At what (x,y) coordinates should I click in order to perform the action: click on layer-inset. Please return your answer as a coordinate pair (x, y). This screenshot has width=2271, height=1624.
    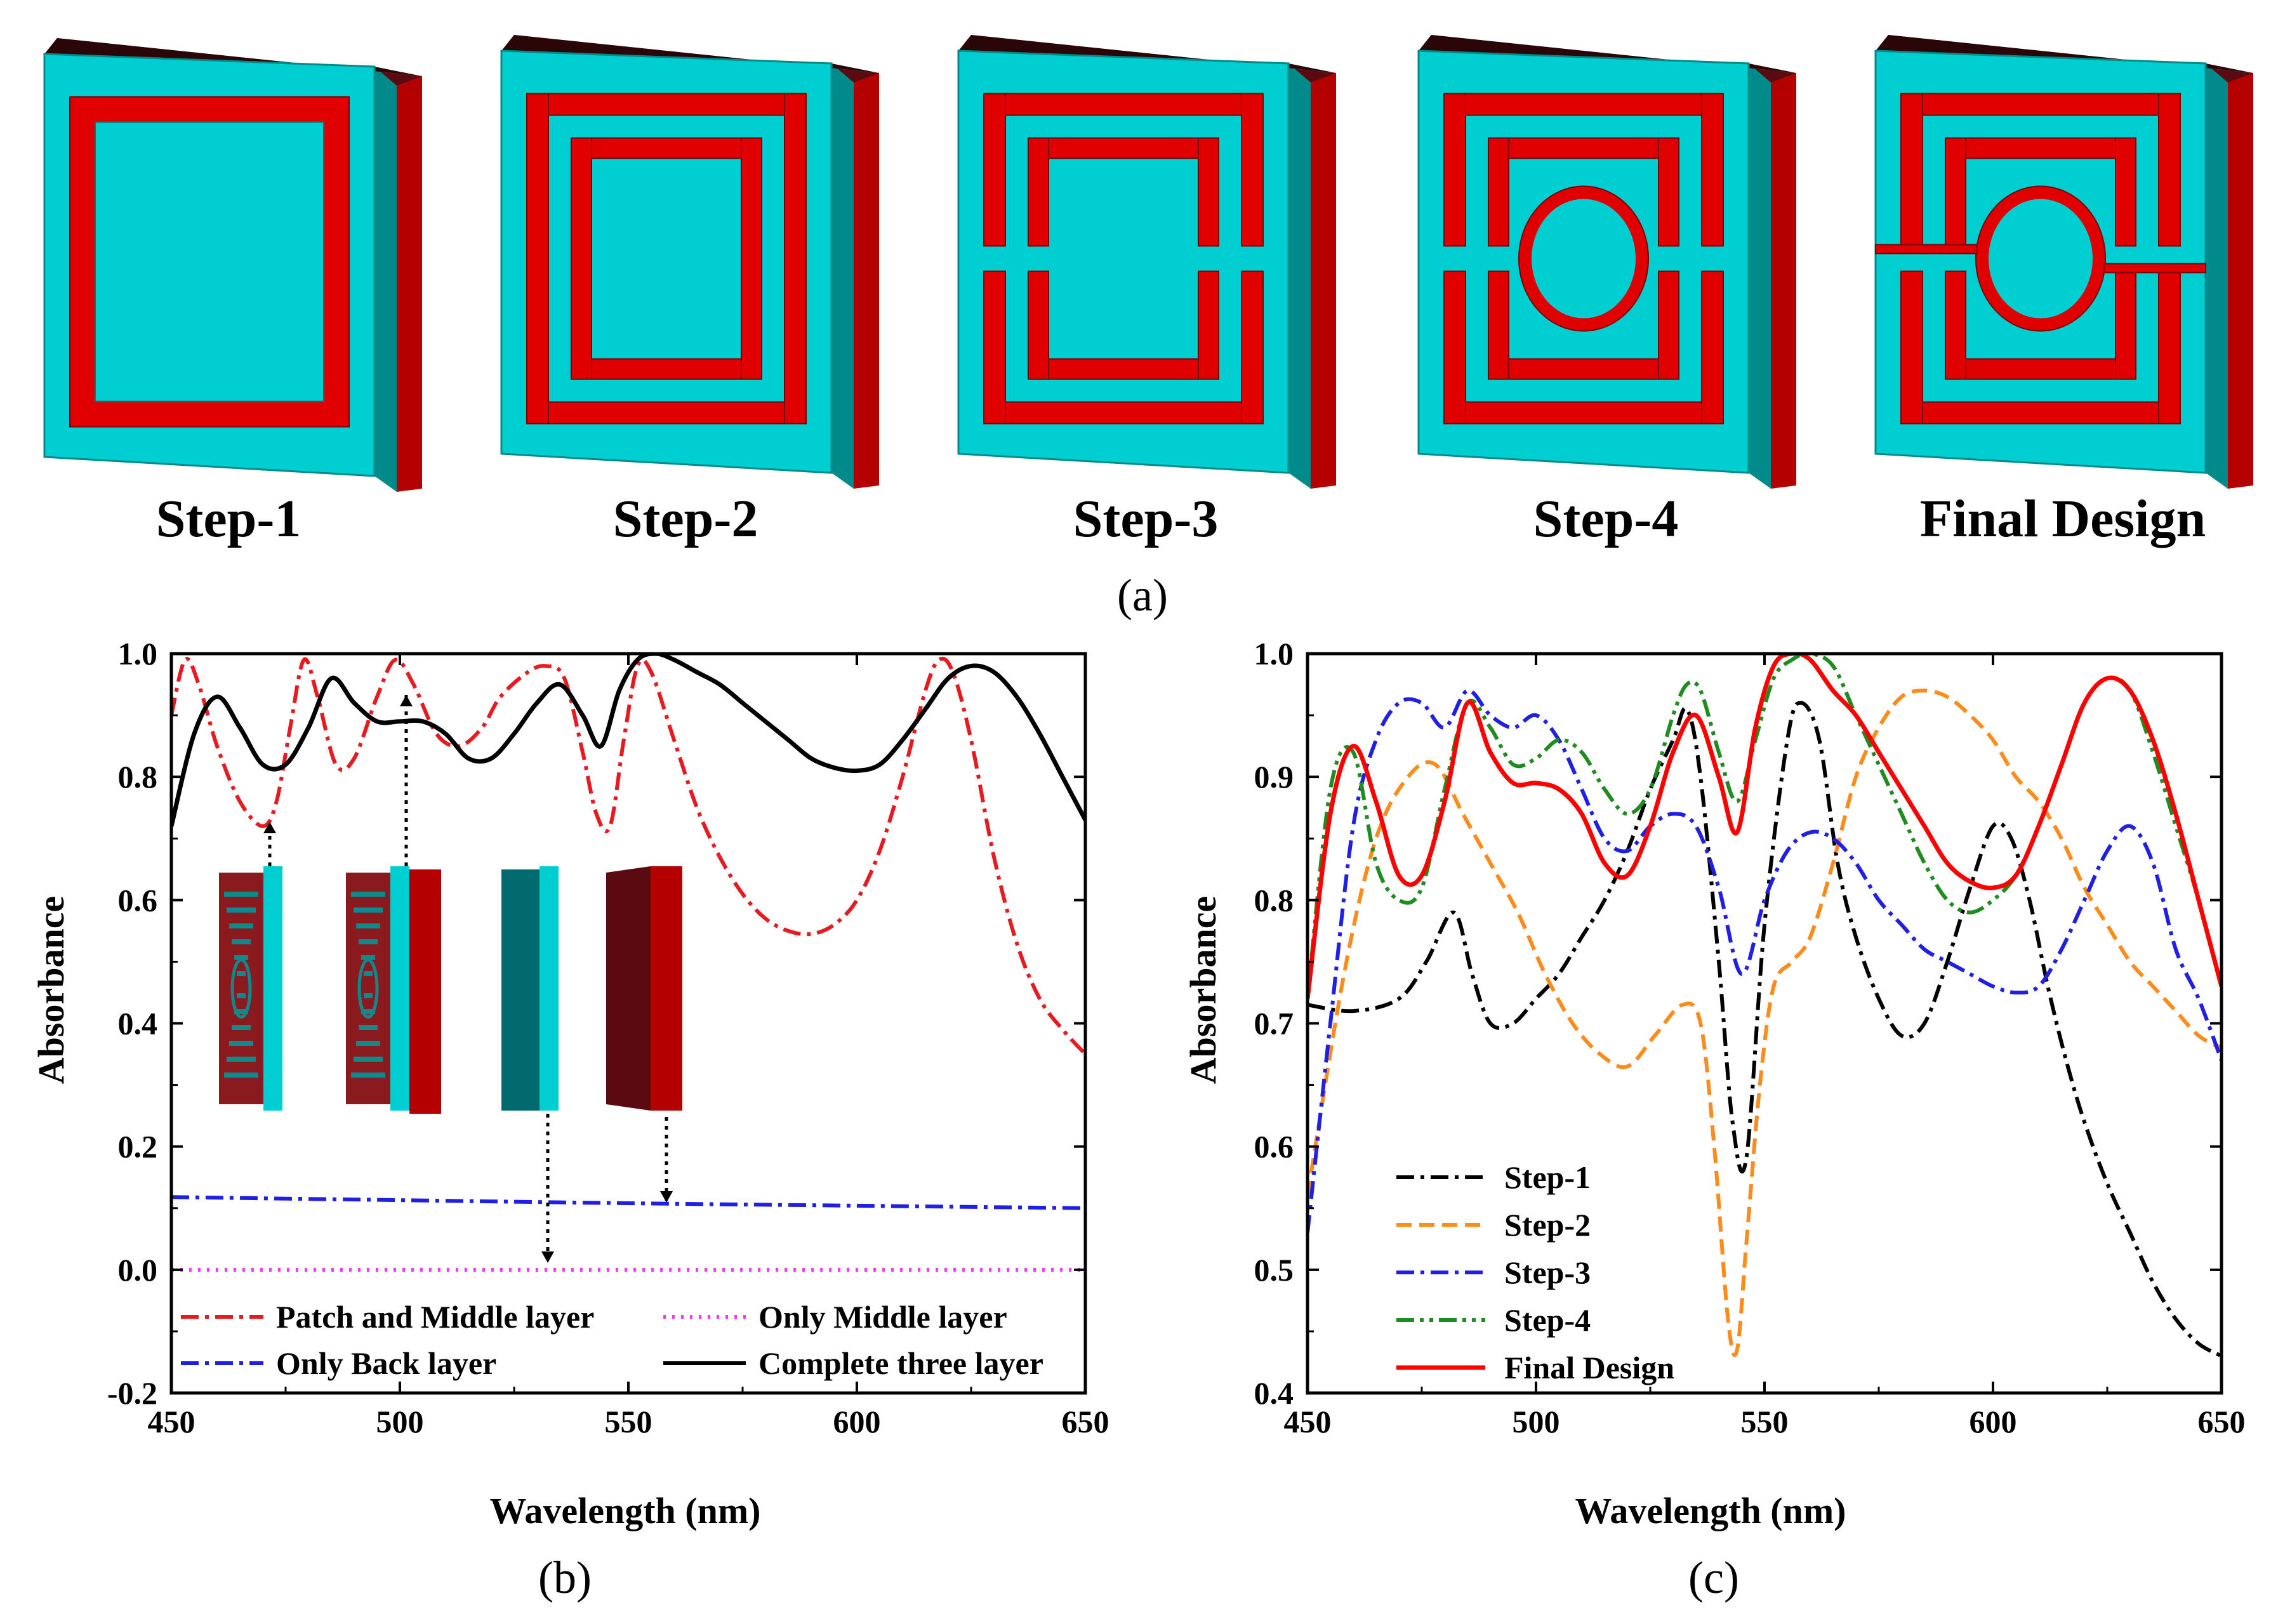
    Looking at the image, I should click on (451, 979).